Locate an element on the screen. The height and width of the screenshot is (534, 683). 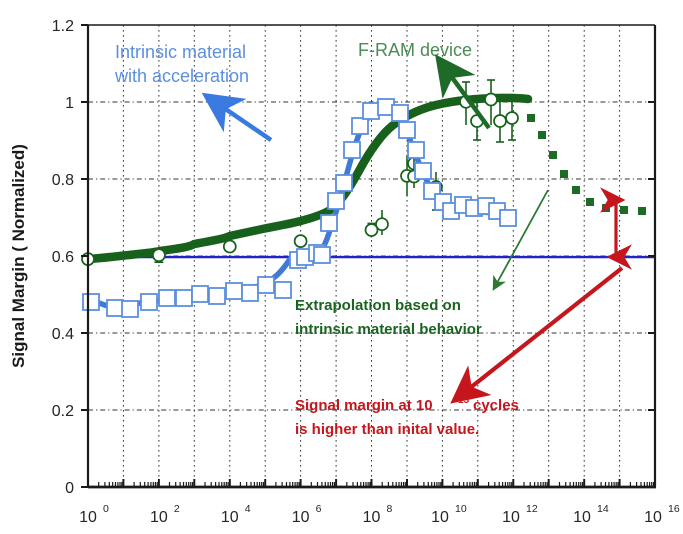
y-tick-label-0-8: 0.8 is located at coordinates (63, 180).